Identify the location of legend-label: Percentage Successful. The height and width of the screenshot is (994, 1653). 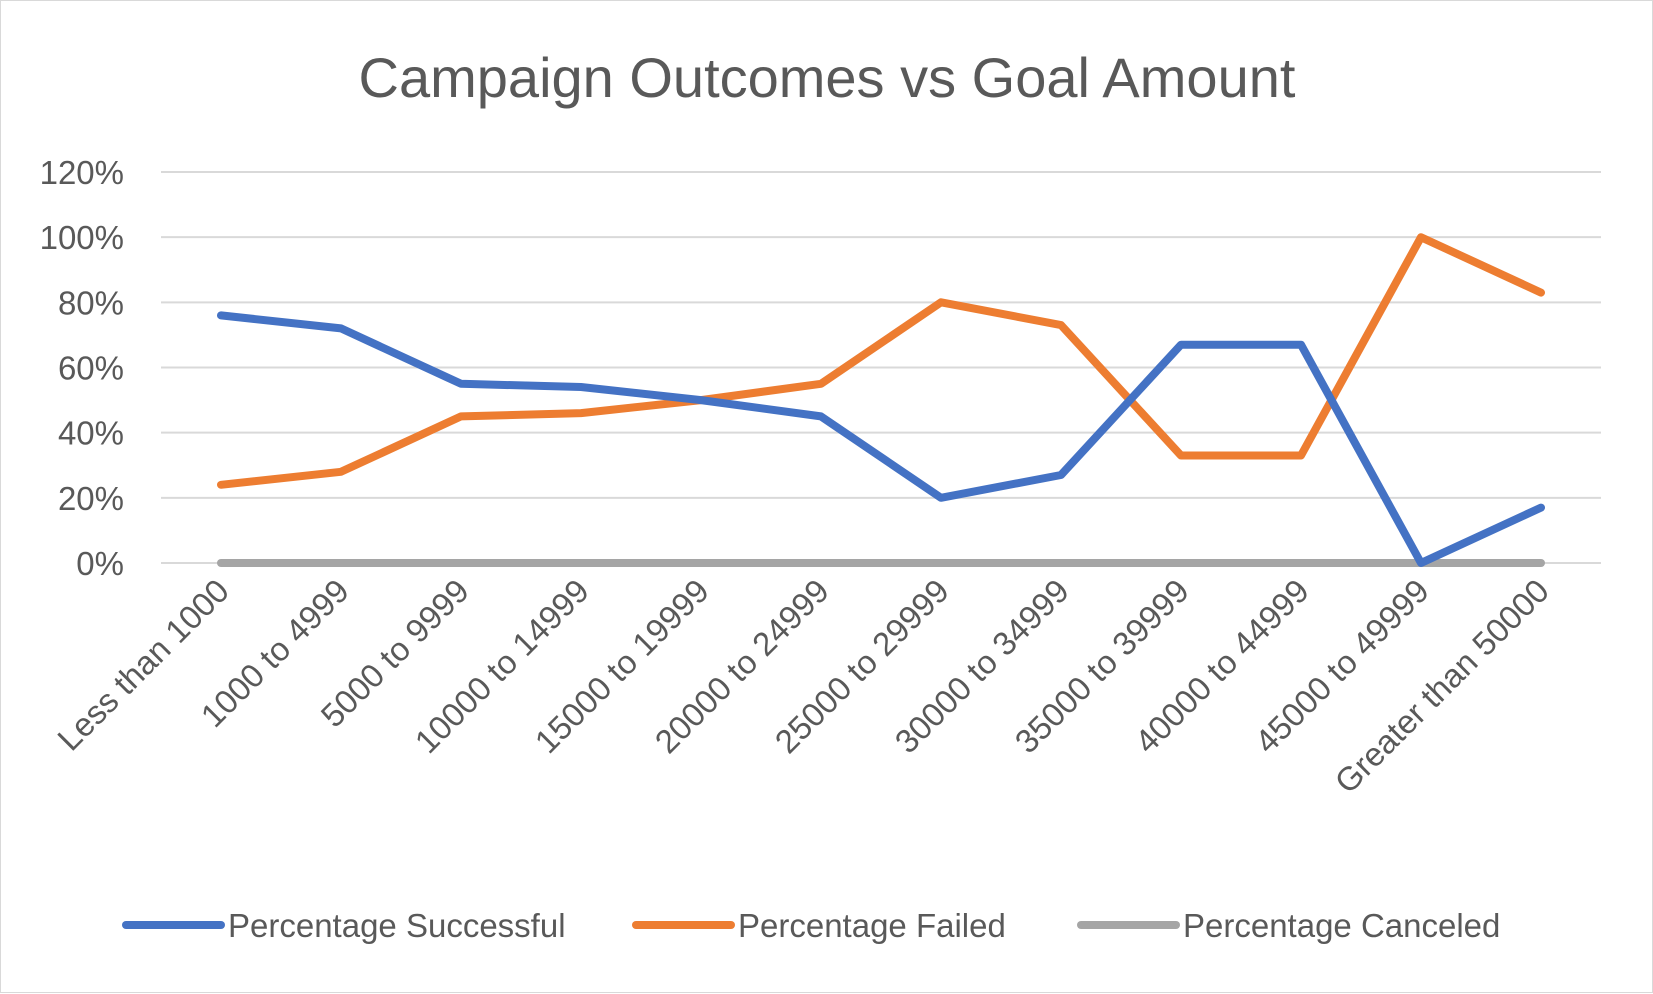
(397, 925).